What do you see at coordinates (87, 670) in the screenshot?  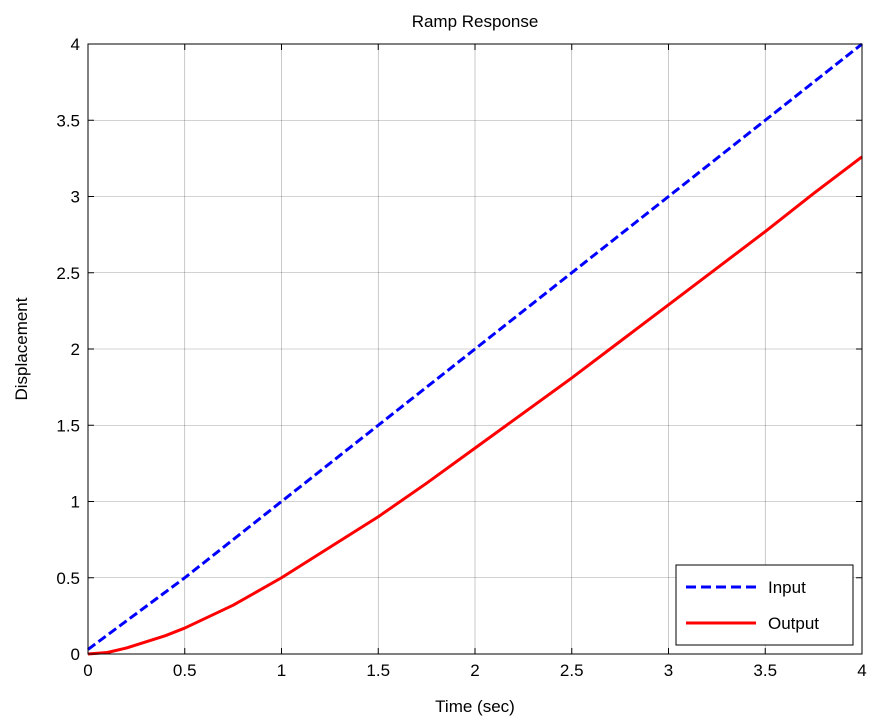 I see `x-tick-label: 0` at bounding box center [87, 670].